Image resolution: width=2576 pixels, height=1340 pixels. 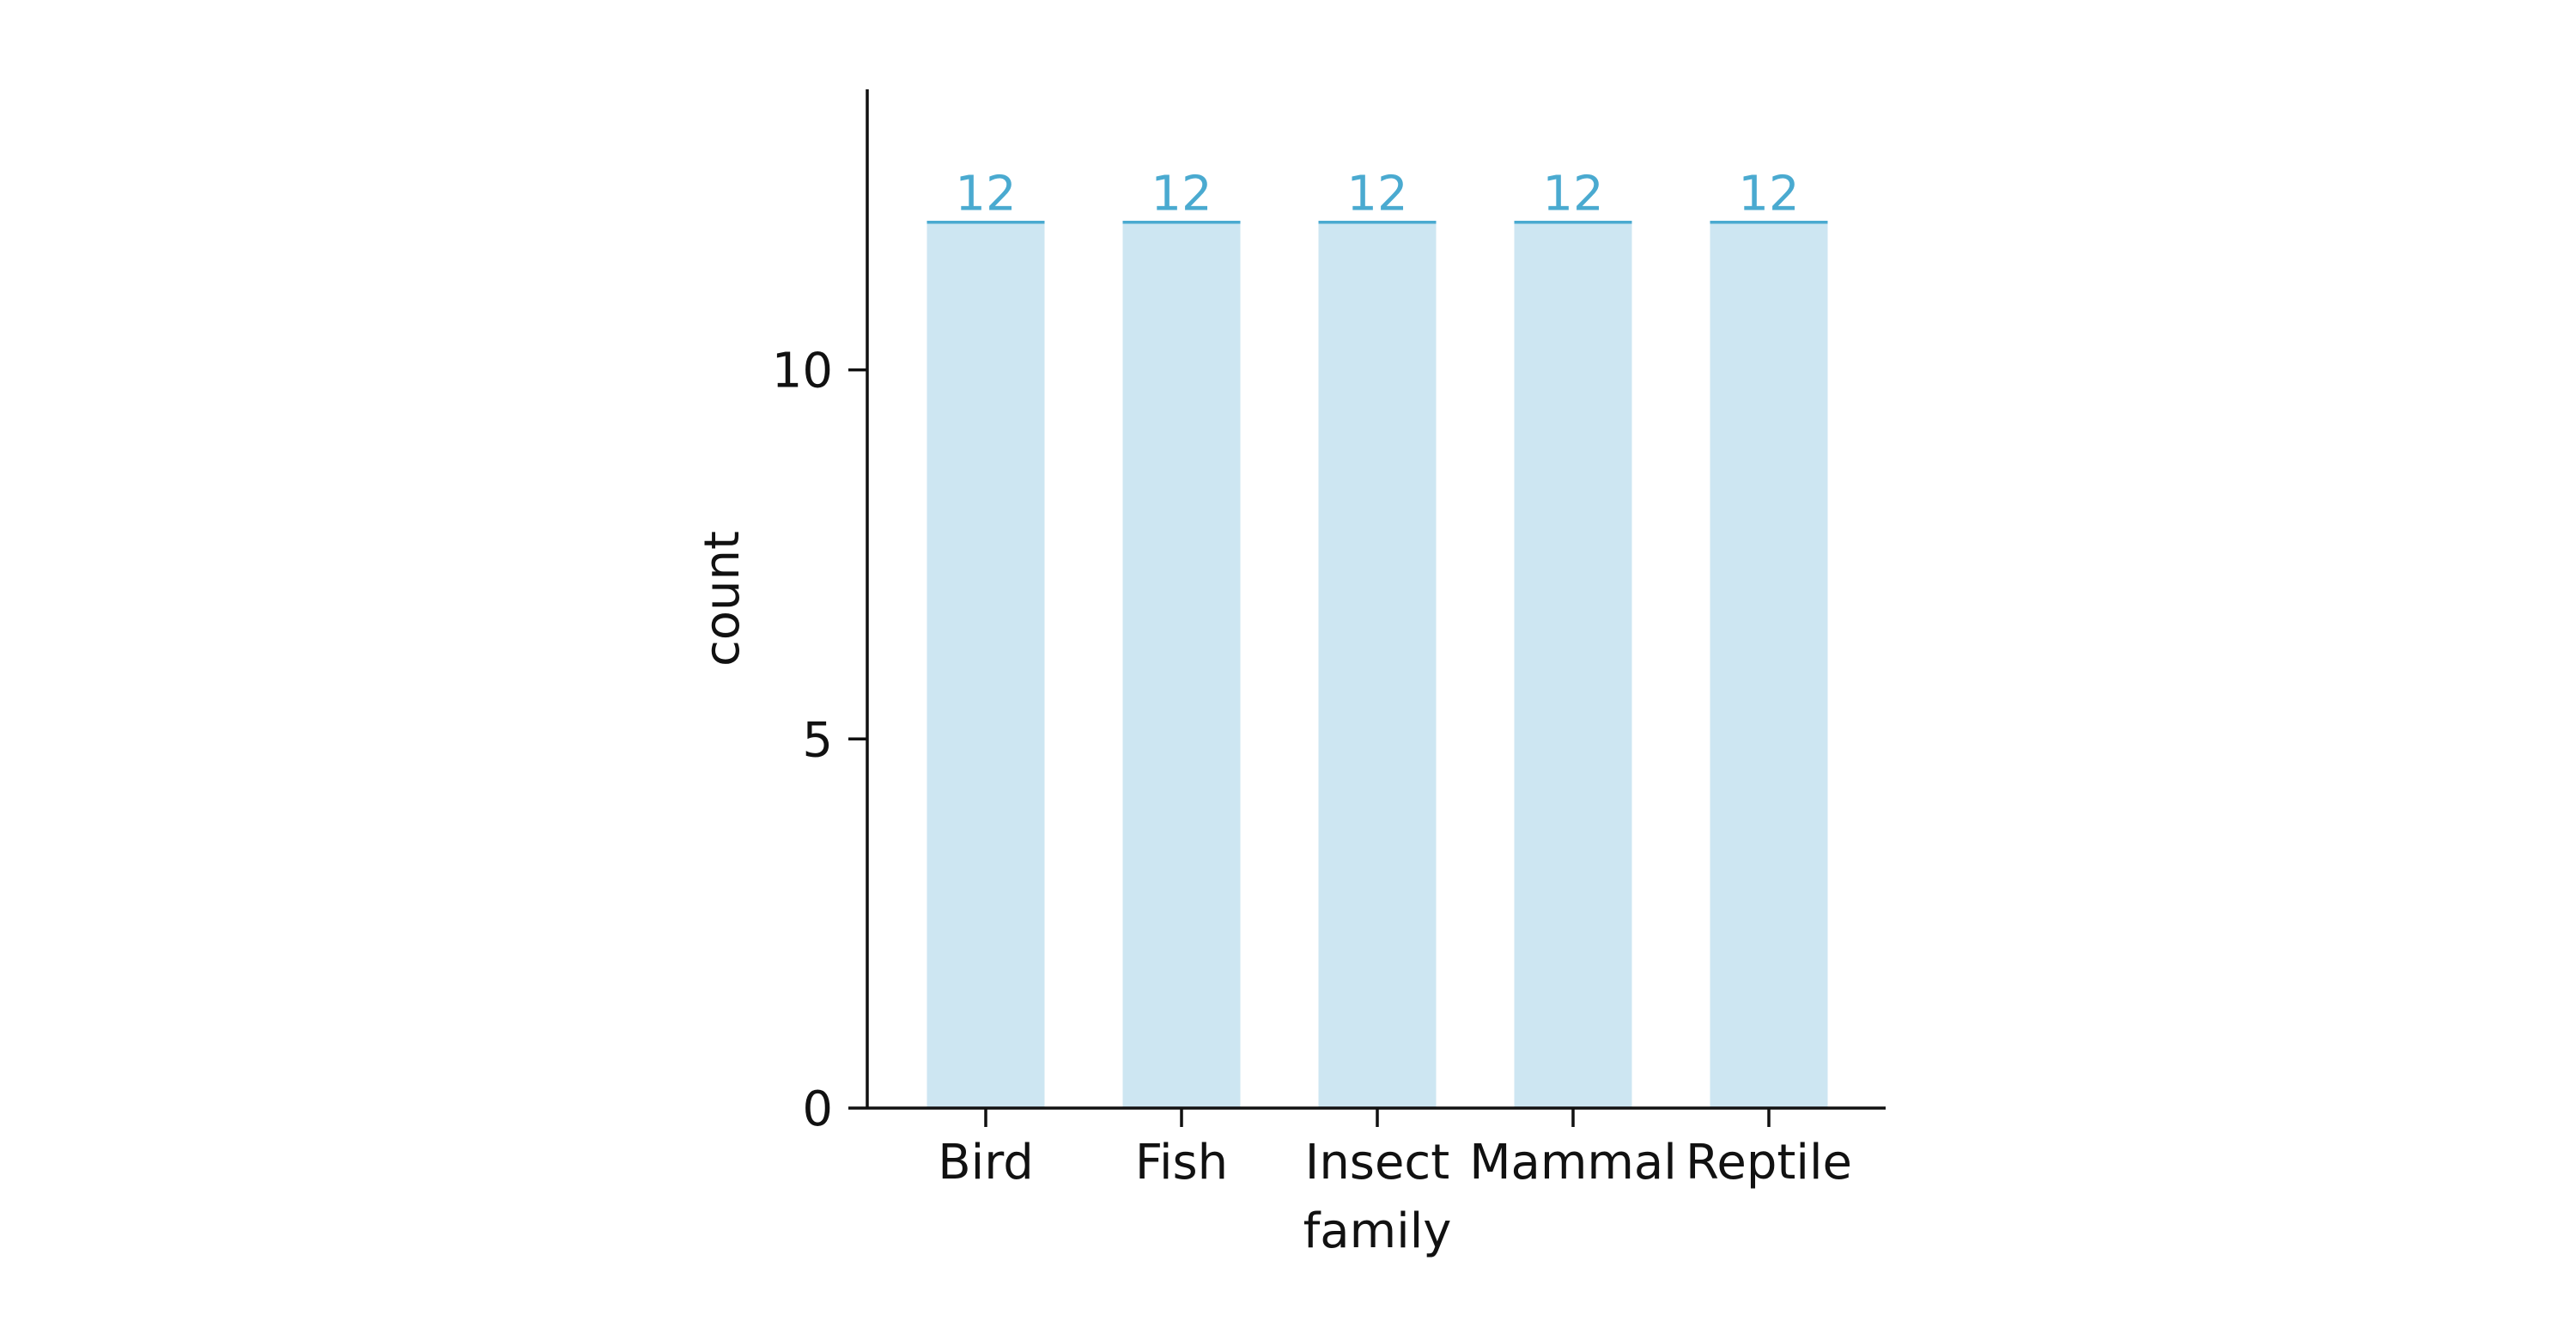 I want to click on x-tick-label-fish: Fish, so click(x=1181, y=1163).